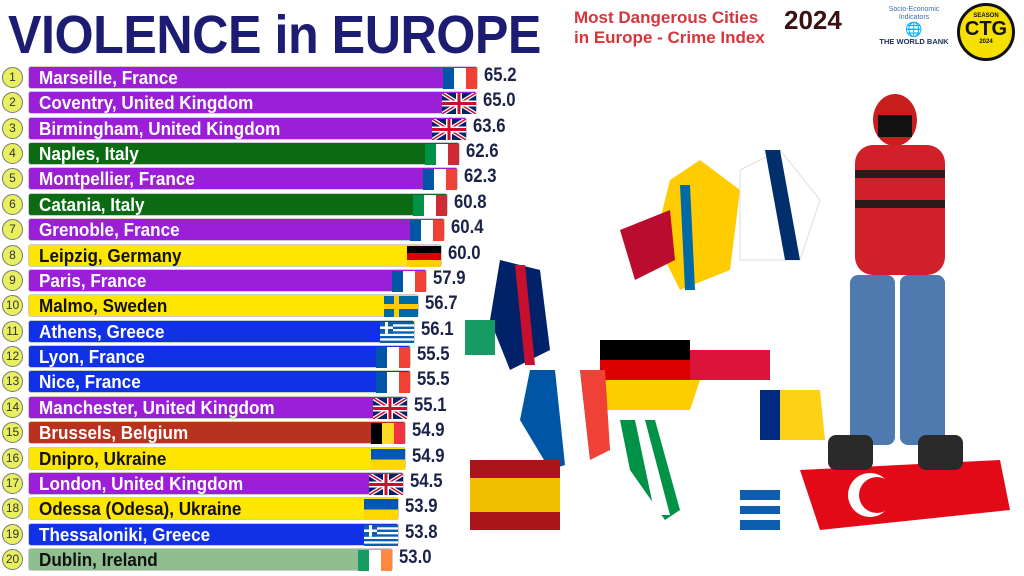 Image resolution: width=1024 pixels, height=576 pixels. I want to click on wb-name: THE WORLD BANK, so click(914, 41).